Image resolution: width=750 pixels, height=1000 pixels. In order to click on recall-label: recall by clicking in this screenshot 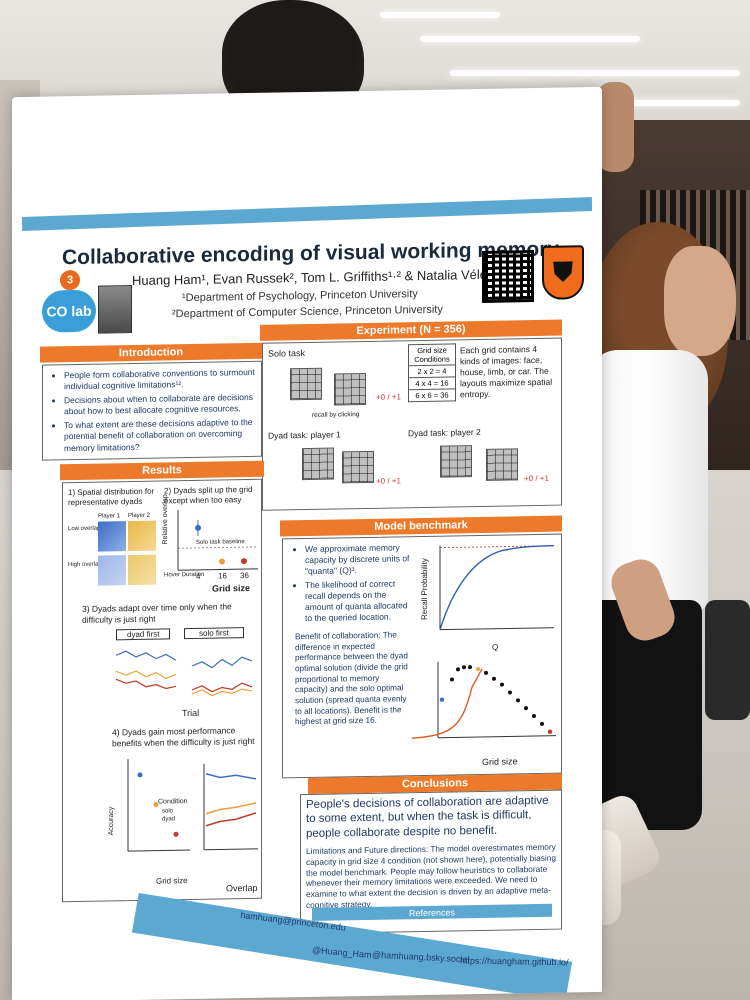, I will do `click(336, 415)`.